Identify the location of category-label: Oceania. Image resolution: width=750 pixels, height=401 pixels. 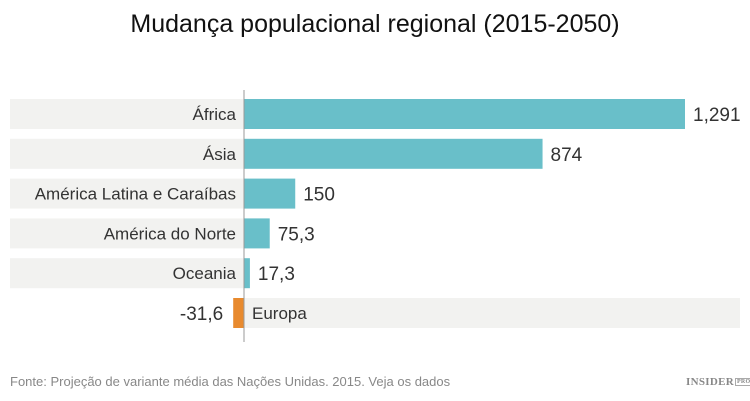
(205, 273).